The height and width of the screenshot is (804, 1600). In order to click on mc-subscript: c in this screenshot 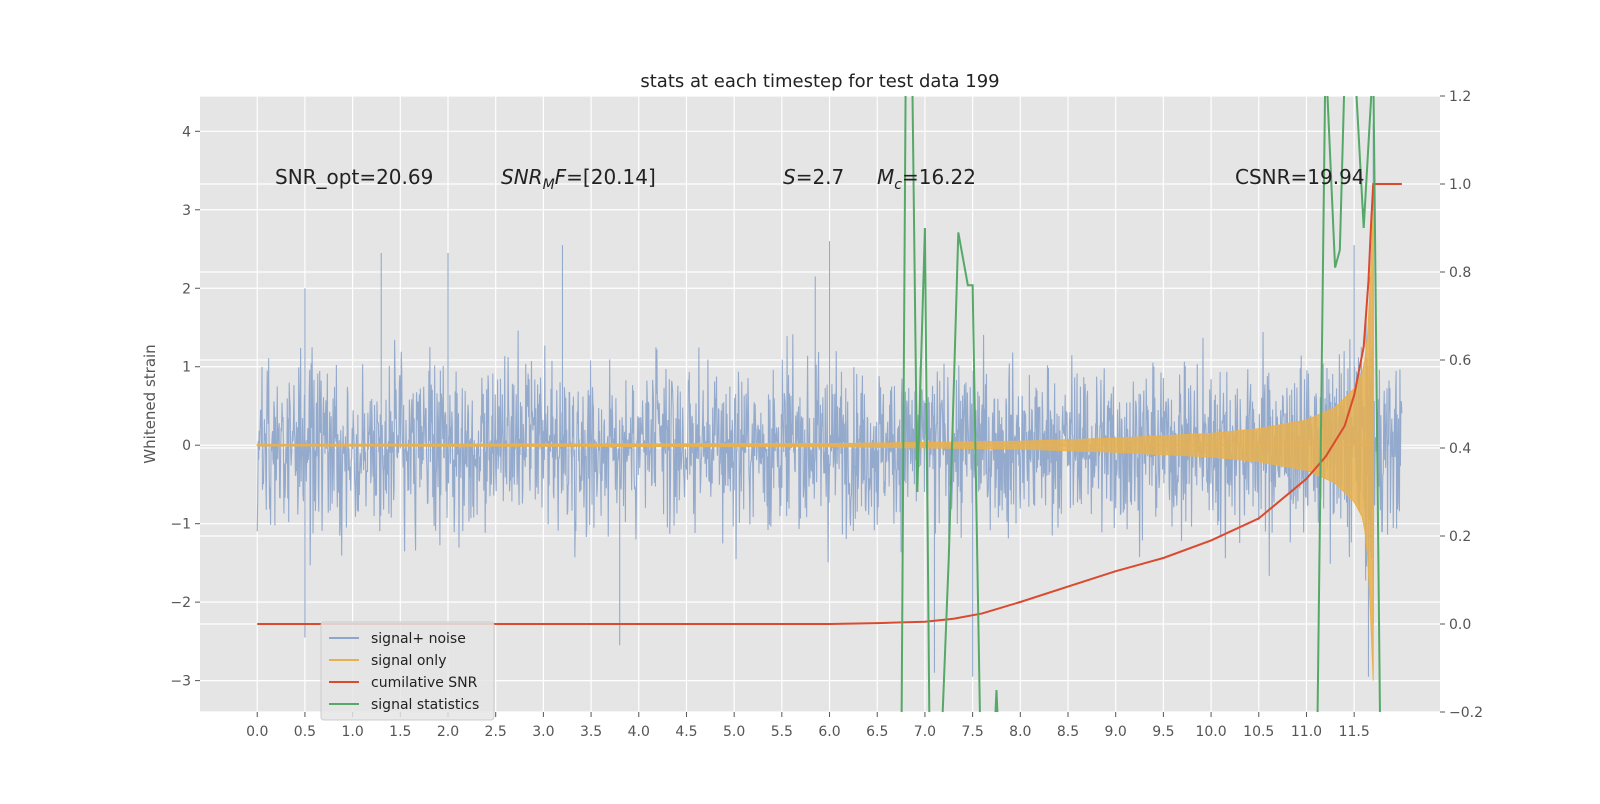, I will do `click(898, 185)`.